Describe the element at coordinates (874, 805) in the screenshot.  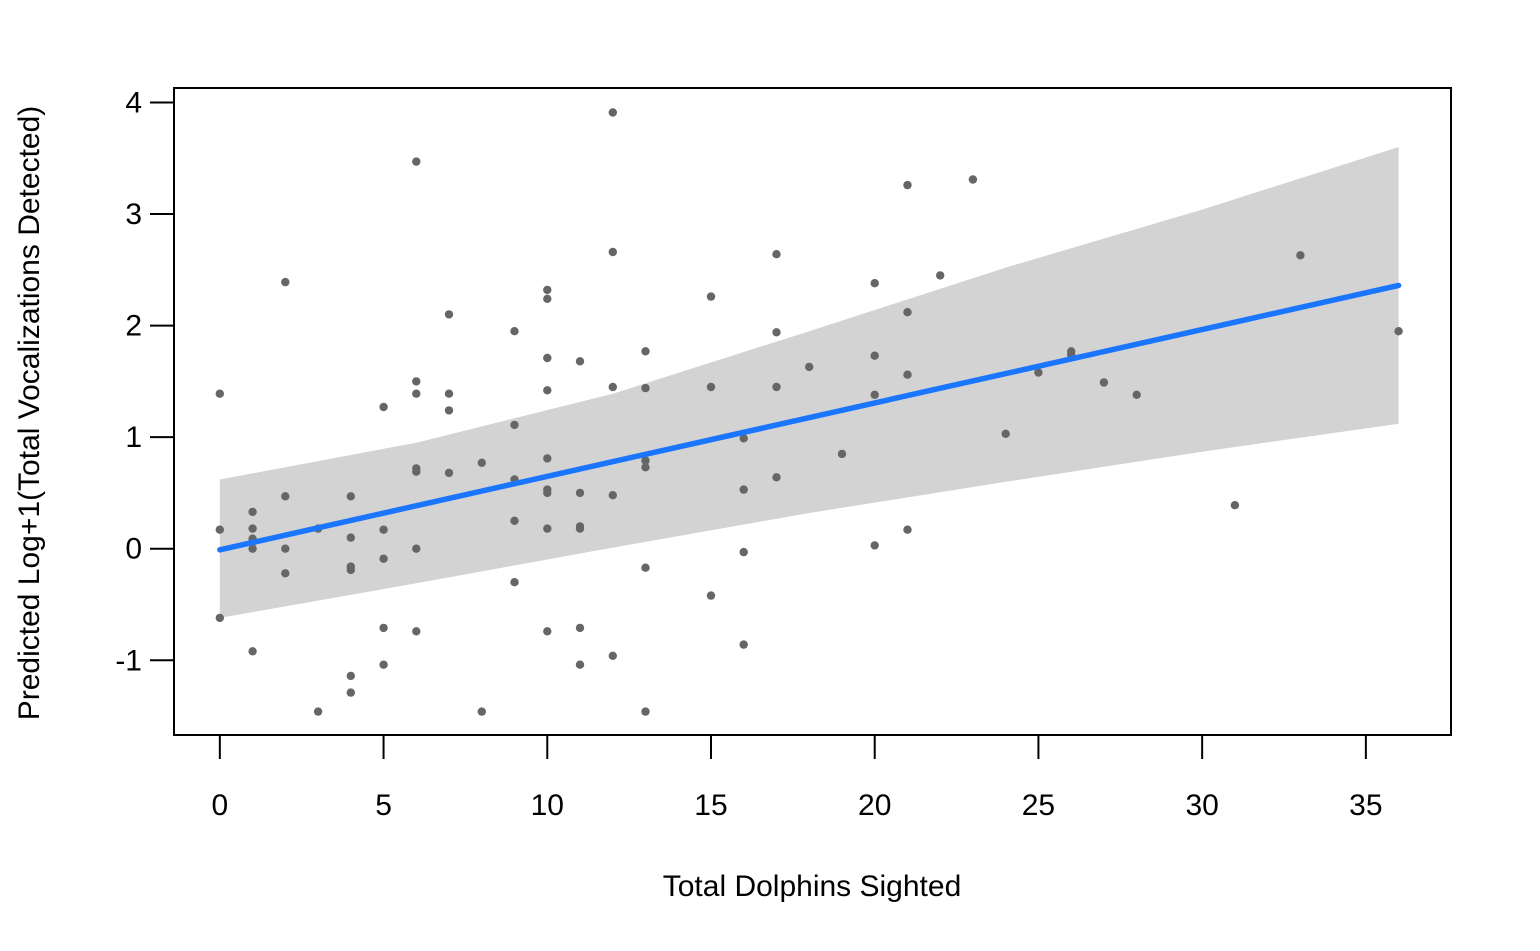
I see `x-tick-label: 20` at that location.